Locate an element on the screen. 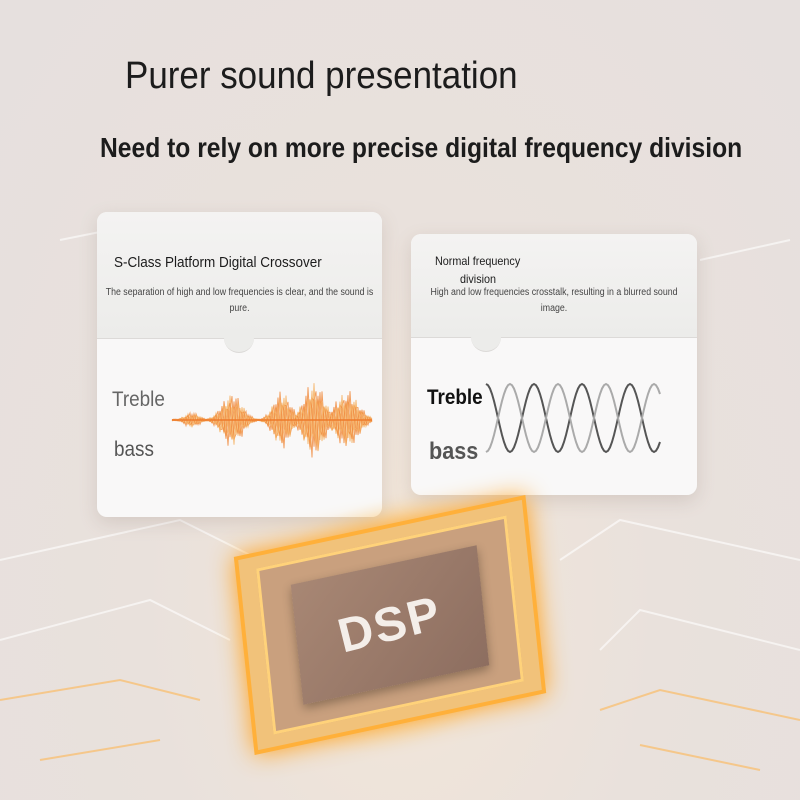 The width and height of the screenshot is (800, 800). crosstalk-waveform is located at coordinates (573, 418).